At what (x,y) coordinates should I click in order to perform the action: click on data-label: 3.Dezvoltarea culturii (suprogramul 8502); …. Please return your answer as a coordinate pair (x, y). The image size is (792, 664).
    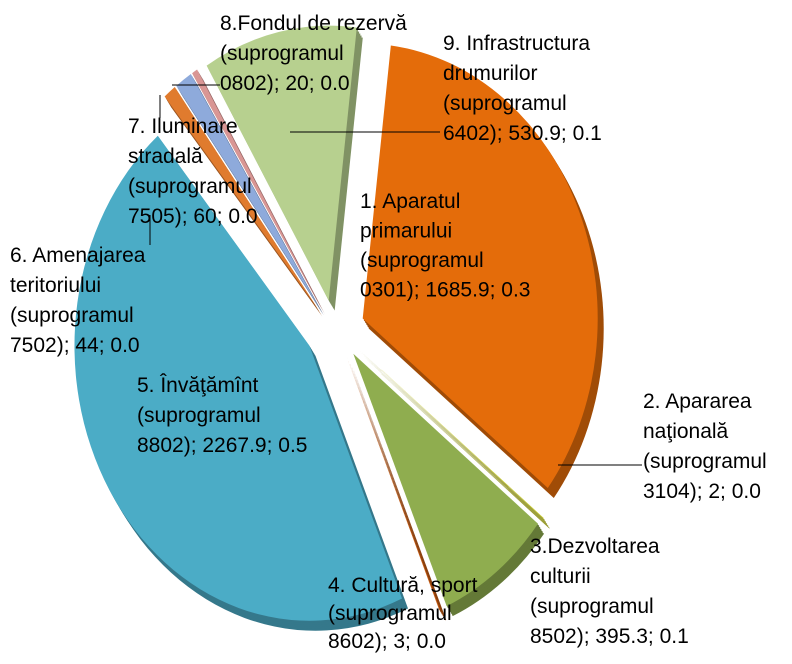
    Looking at the image, I should click on (609, 591).